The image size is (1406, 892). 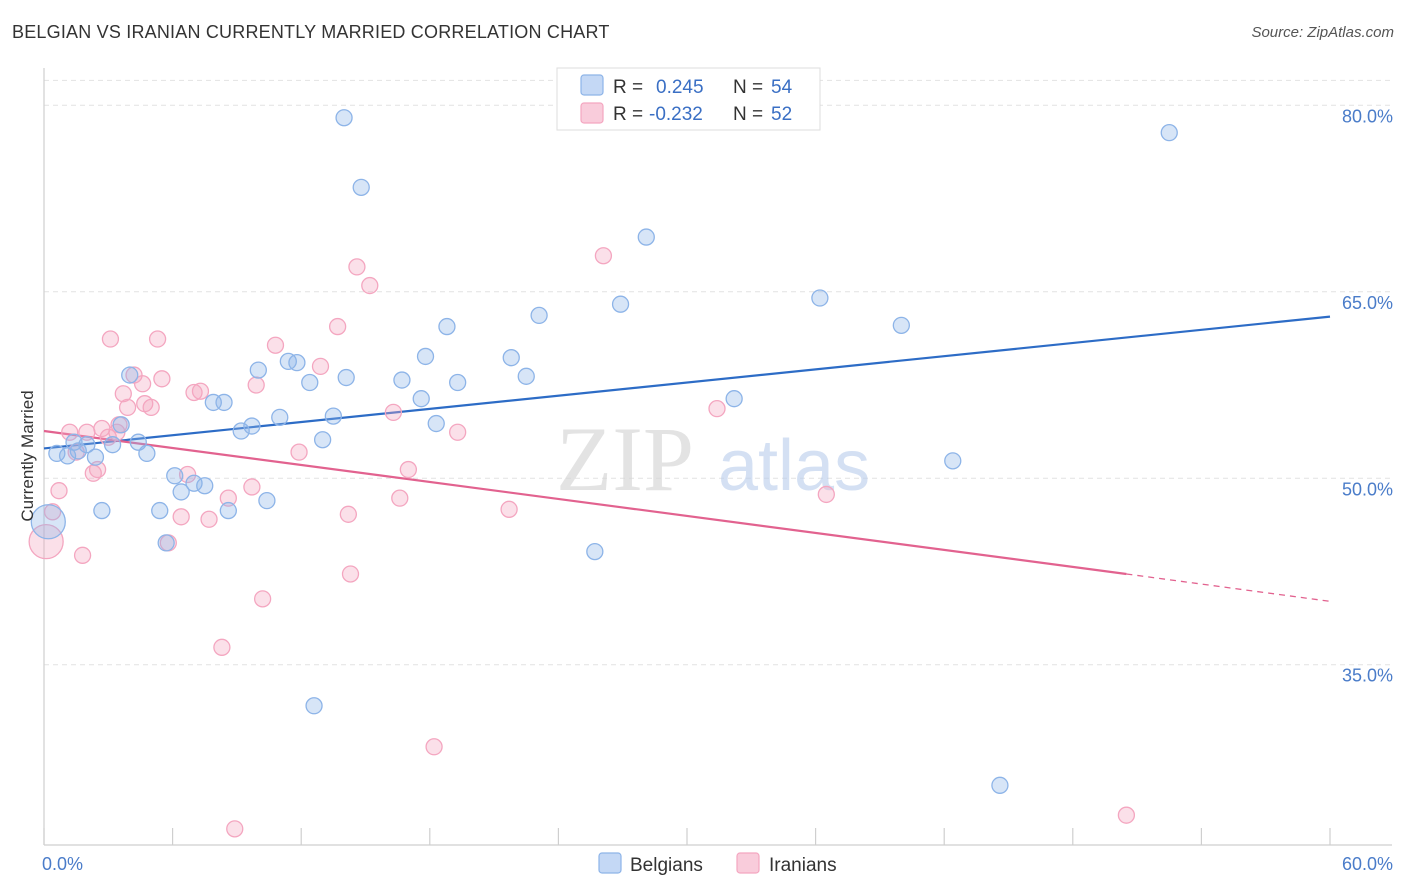 I want to click on y-tick-label: 50.0%, so click(x=1367, y=489).